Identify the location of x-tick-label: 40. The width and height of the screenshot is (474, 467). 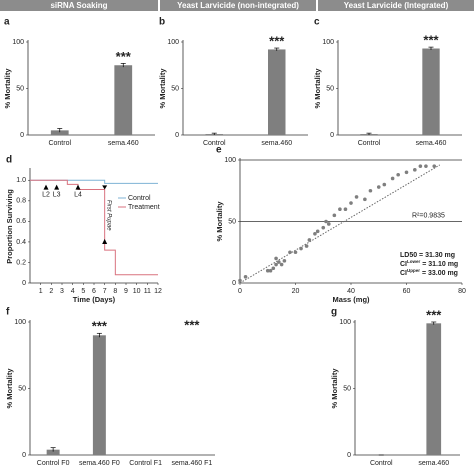
(351, 291).